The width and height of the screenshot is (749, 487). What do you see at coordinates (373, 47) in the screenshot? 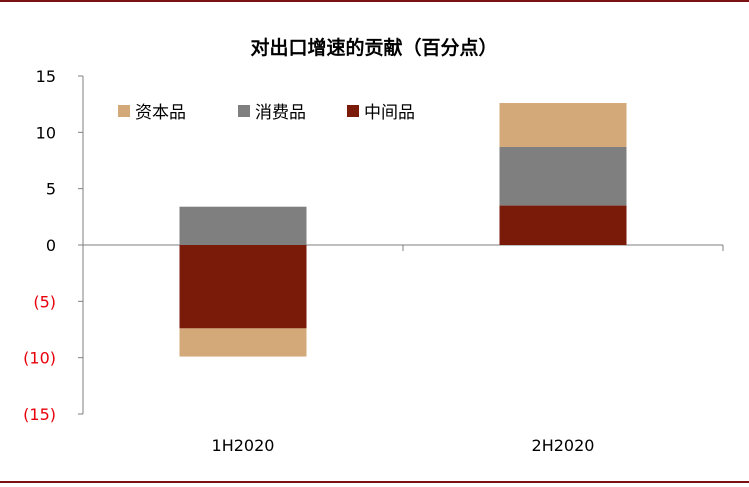
I see `chart-title: 对出口增速的贡献（百分点）` at bounding box center [373, 47].